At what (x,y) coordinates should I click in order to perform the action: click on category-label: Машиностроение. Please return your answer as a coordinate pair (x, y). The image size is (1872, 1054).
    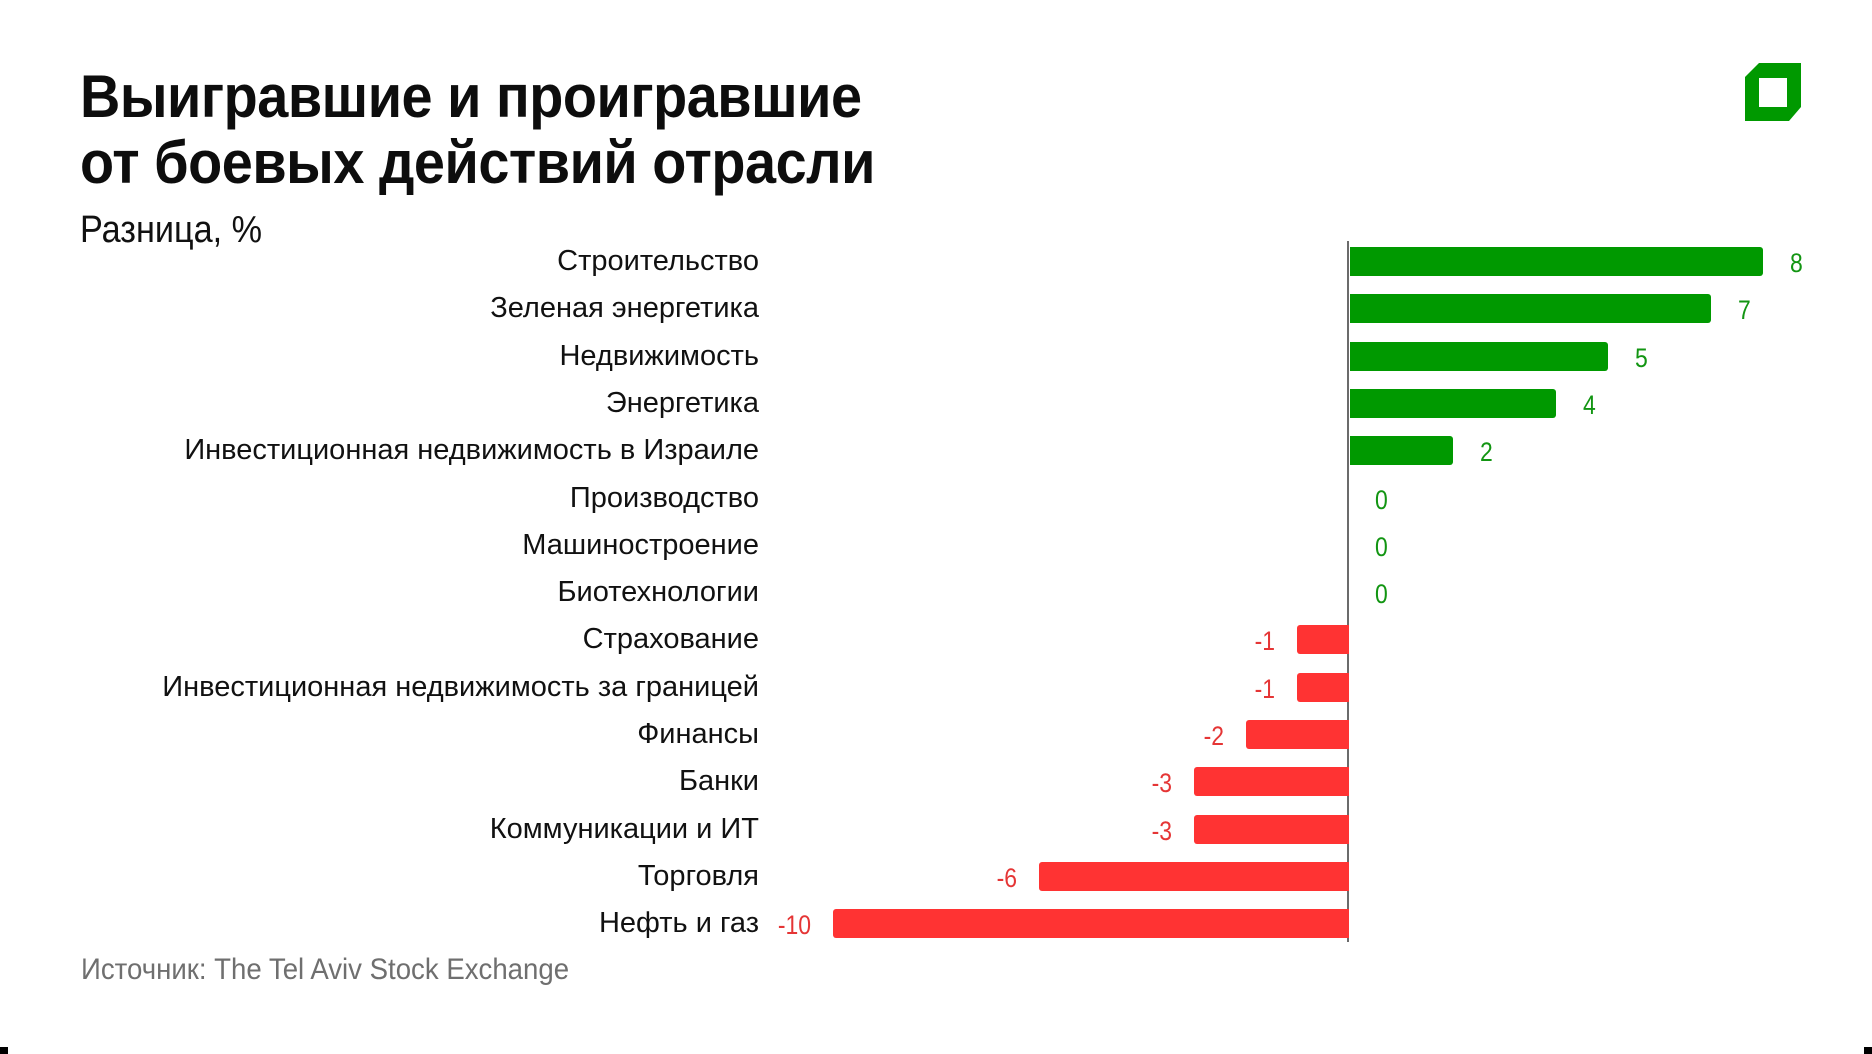
    Looking at the image, I should click on (640, 544).